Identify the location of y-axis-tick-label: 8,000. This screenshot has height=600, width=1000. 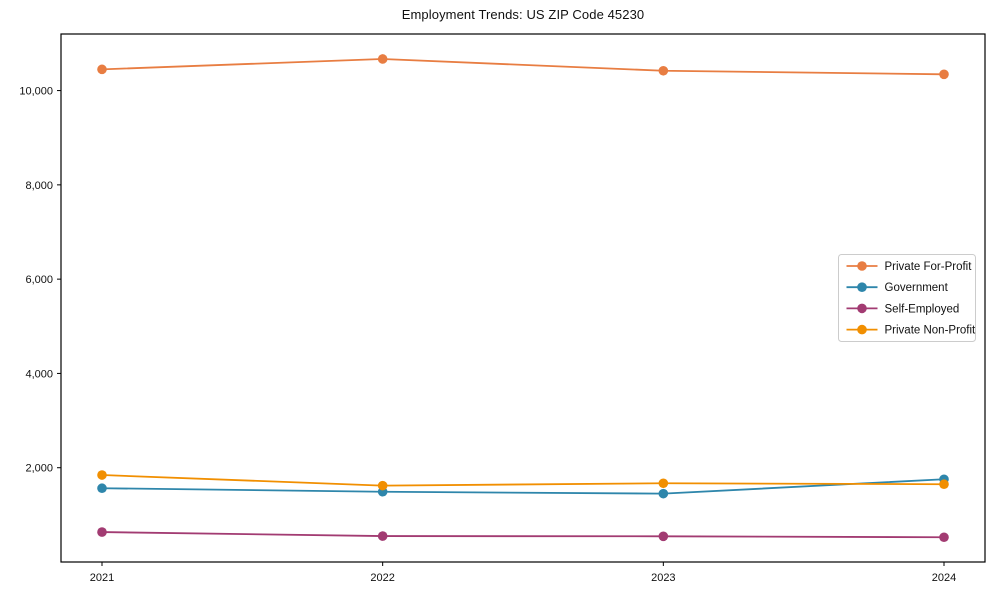
(39, 186).